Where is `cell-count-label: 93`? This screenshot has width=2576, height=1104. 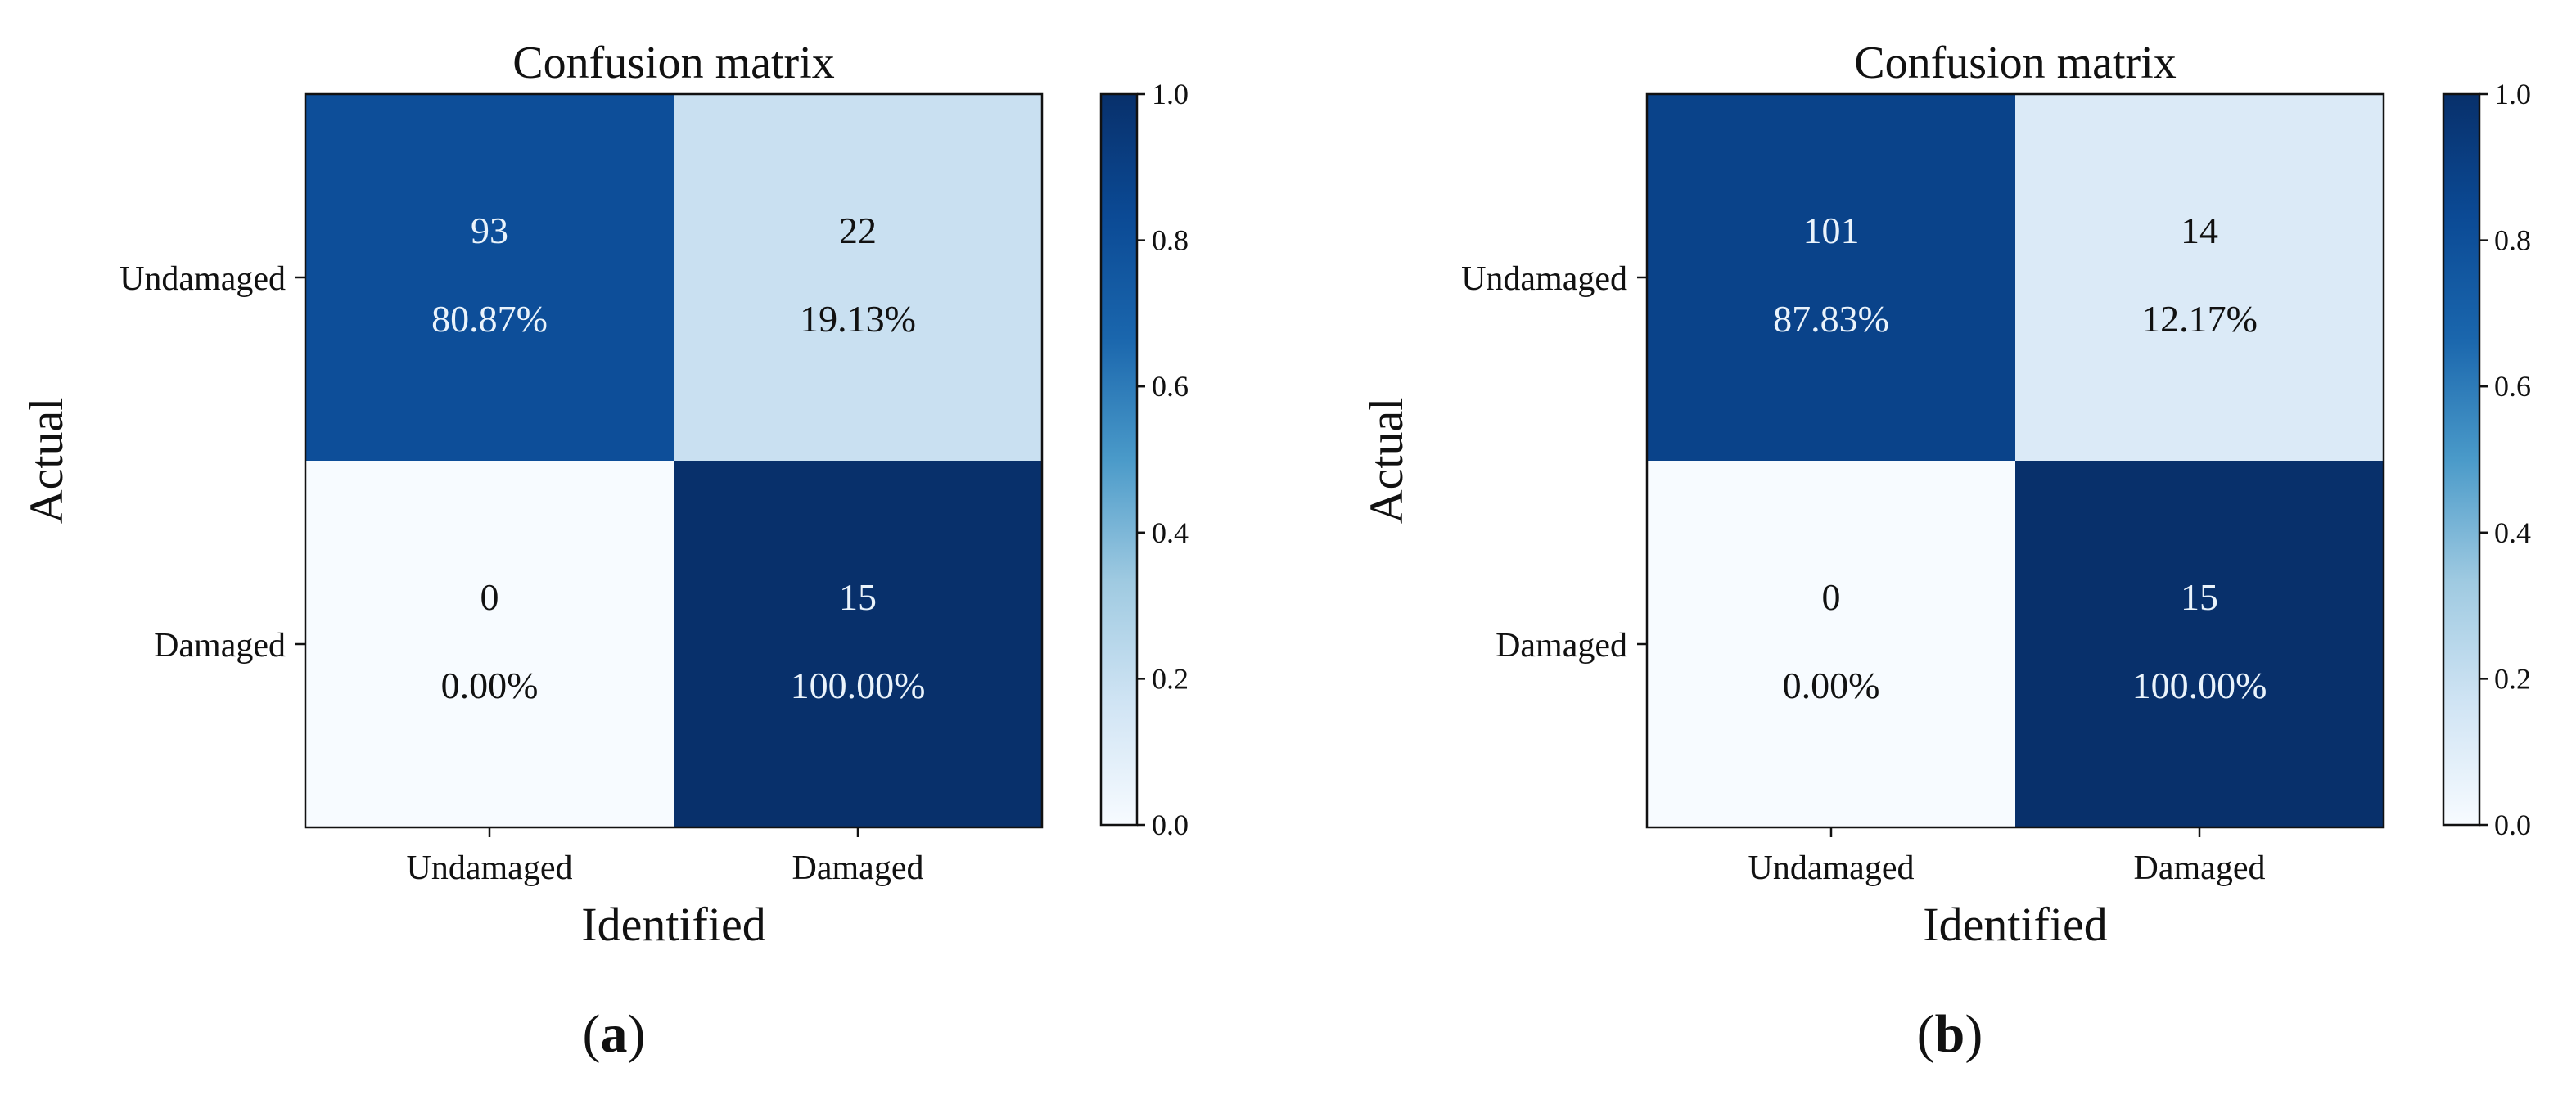
cell-count-label: 93 is located at coordinates (489, 230).